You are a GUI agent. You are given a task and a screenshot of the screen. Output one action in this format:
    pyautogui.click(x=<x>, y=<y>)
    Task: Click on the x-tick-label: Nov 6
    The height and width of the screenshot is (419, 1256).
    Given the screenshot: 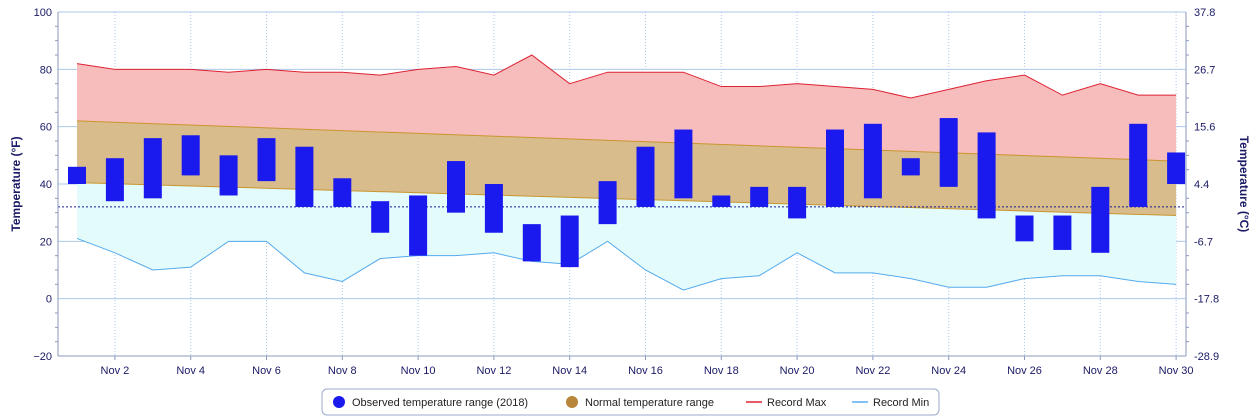 What is the action you would take?
    pyautogui.click(x=266, y=371)
    